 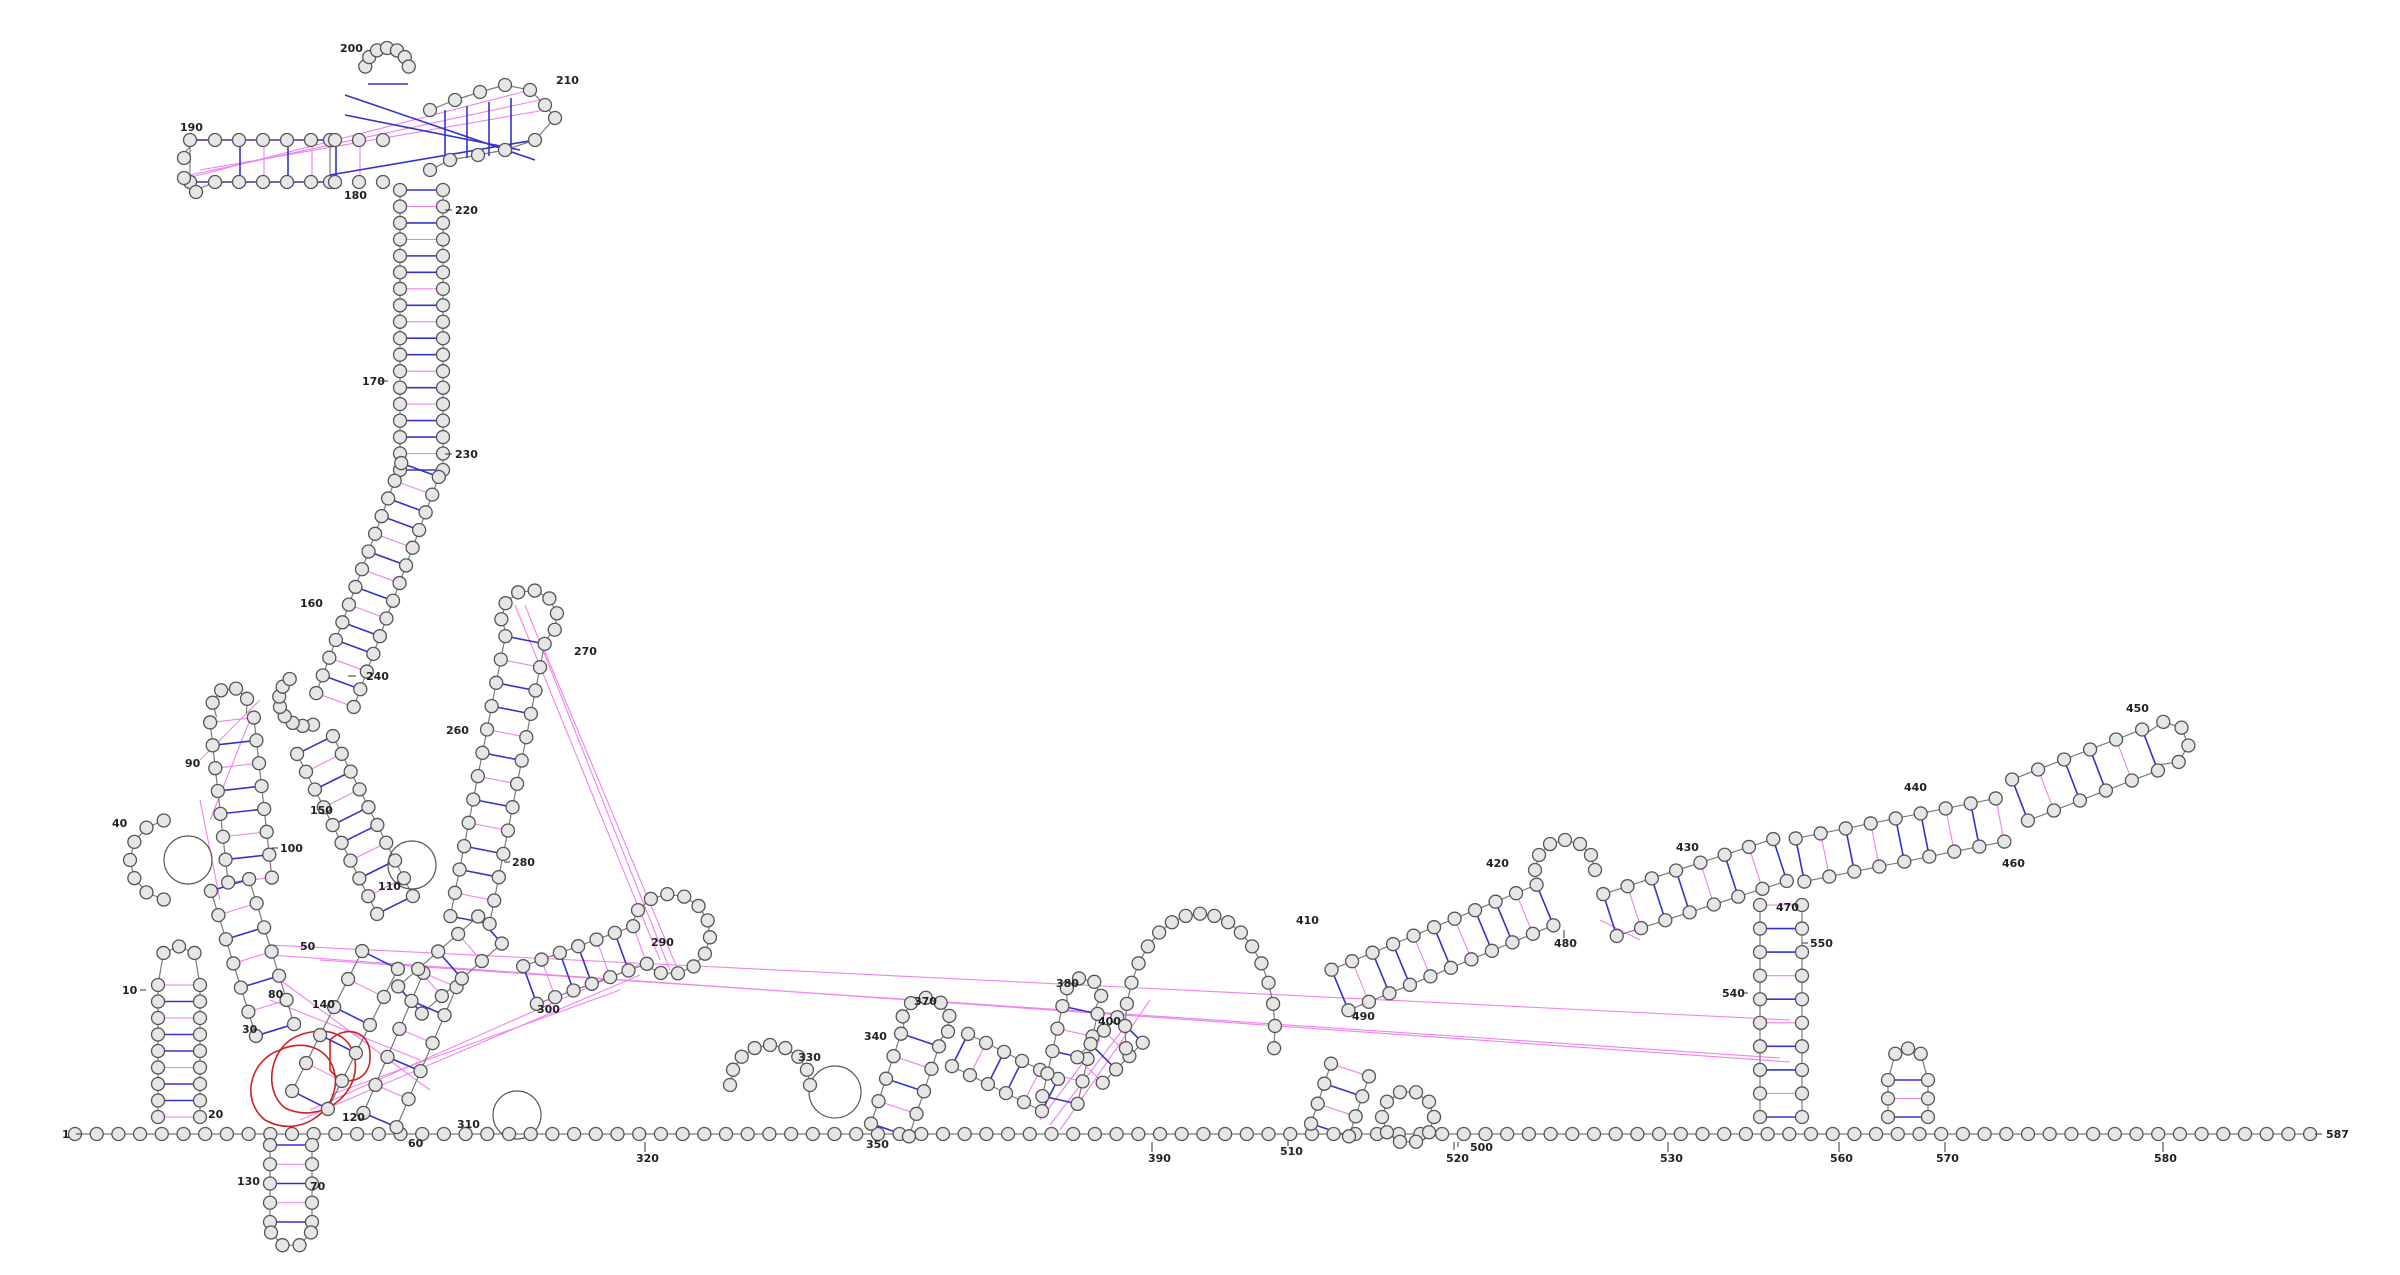 What do you see at coordinates (311, 603) in the screenshot?
I see `position-label: 160` at bounding box center [311, 603].